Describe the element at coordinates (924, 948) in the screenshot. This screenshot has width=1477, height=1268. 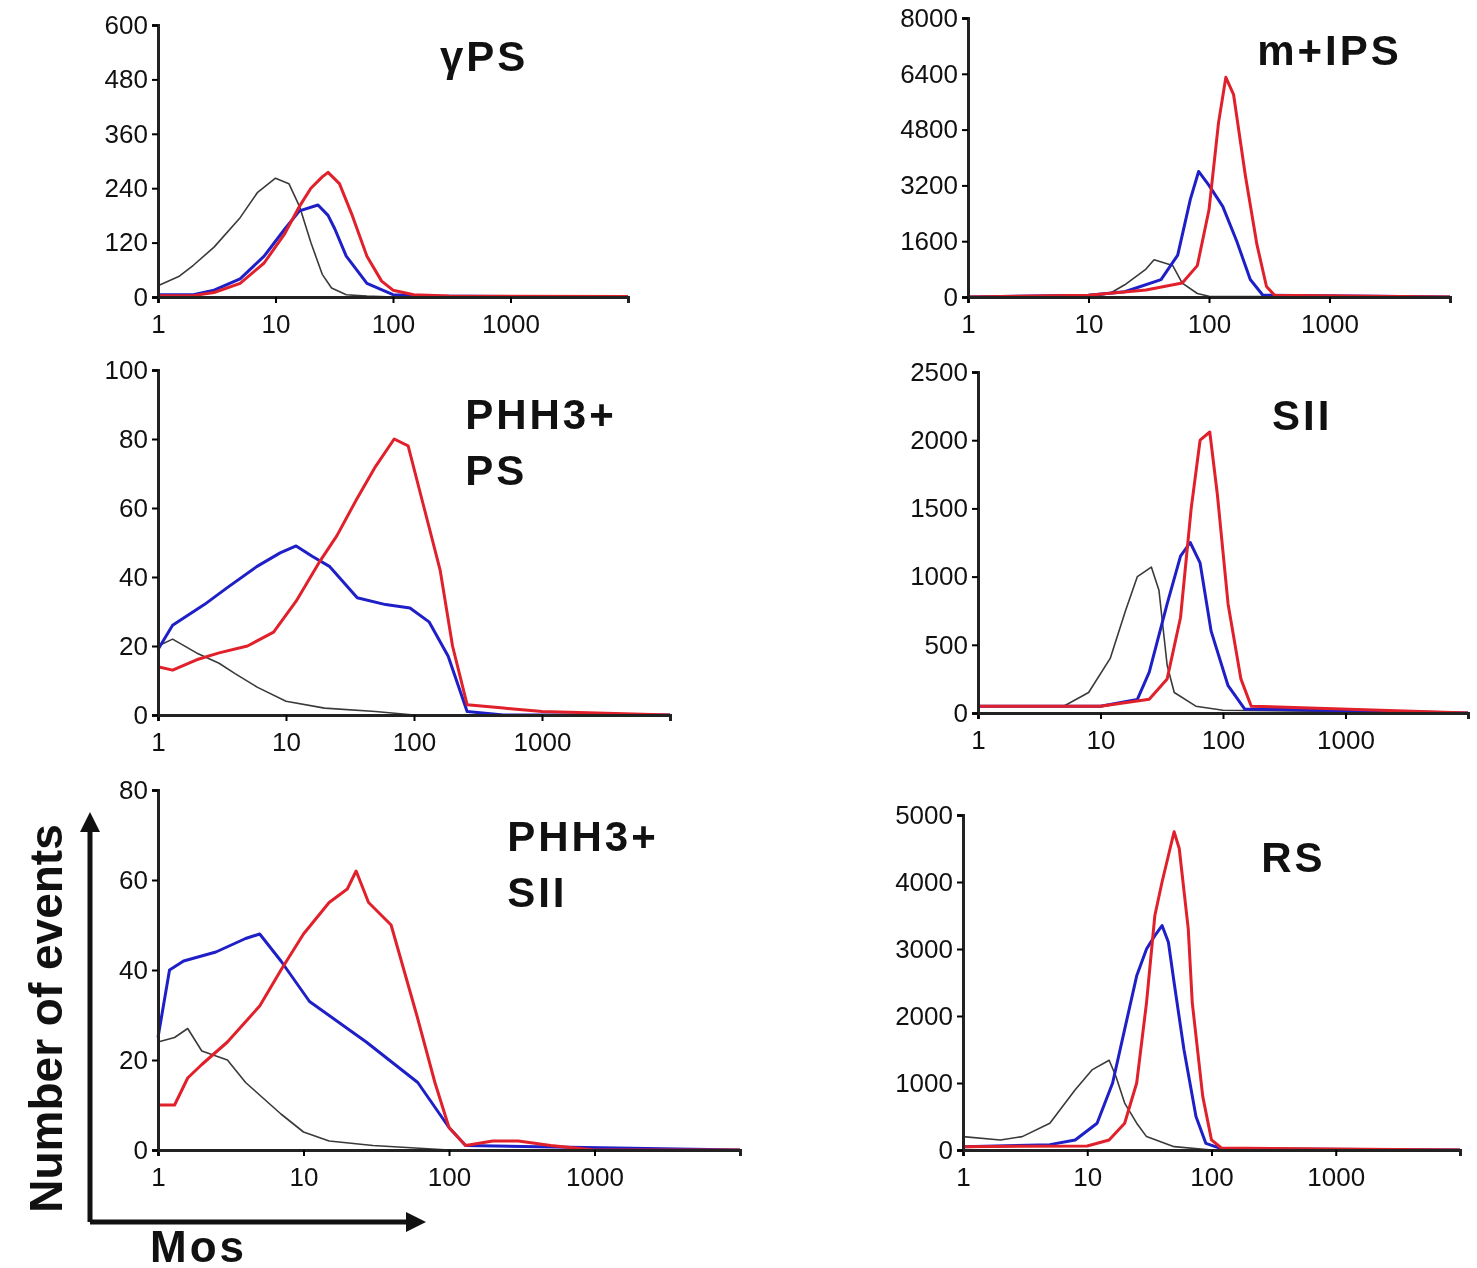
I see `y-tick-label: 3000` at that location.